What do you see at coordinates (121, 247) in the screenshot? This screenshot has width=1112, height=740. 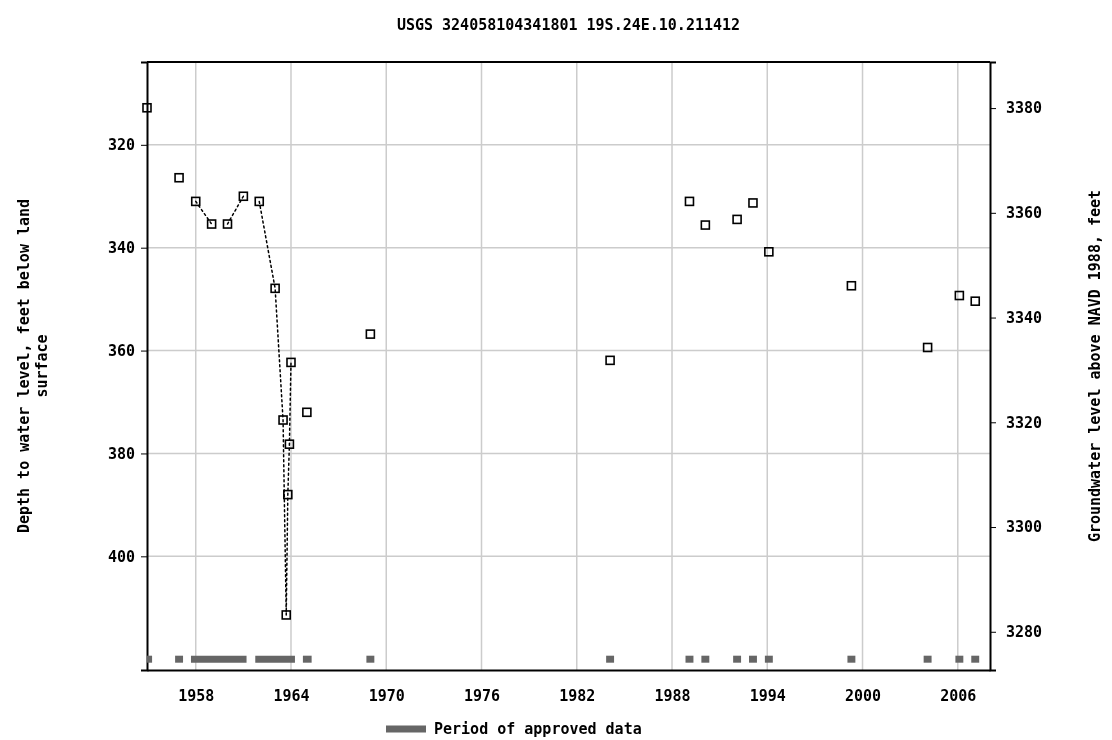 I see `y-tick-label: 340` at bounding box center [121, 247].